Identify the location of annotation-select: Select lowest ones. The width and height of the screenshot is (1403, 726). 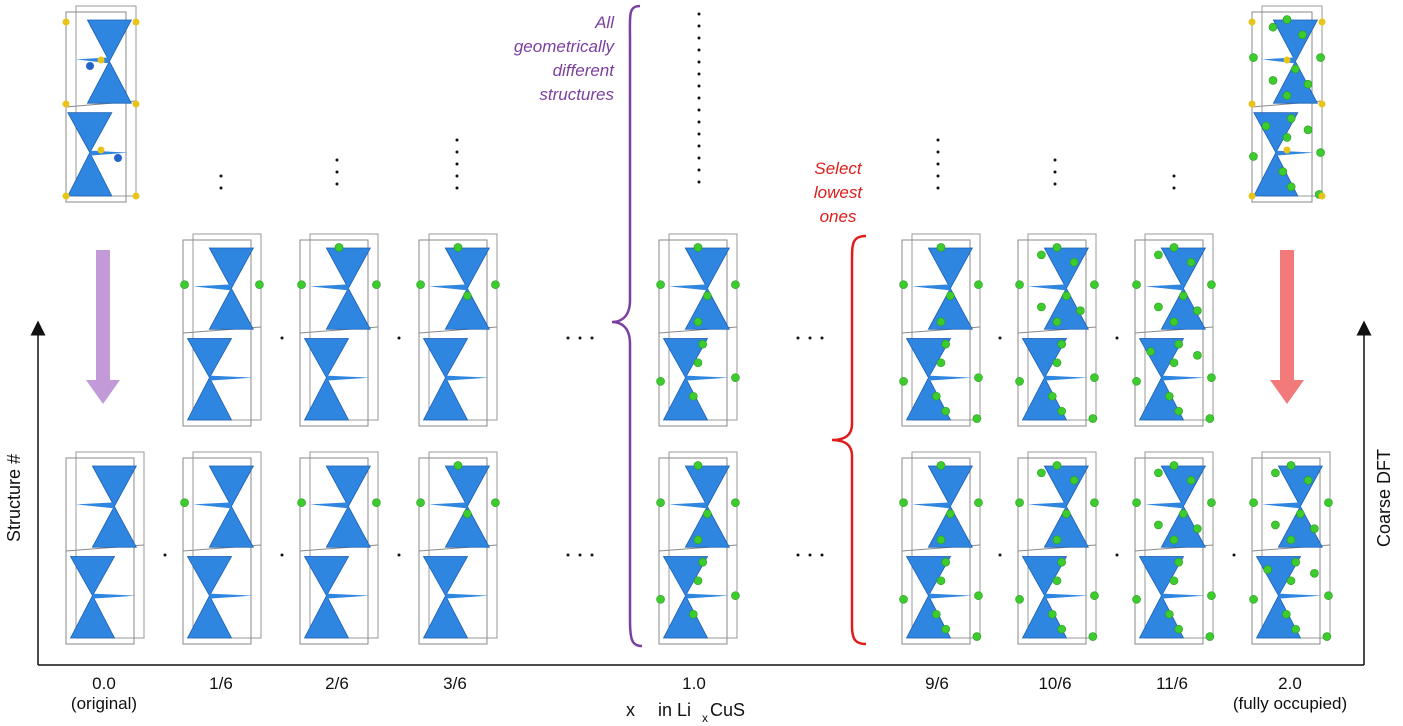
(838, 192).